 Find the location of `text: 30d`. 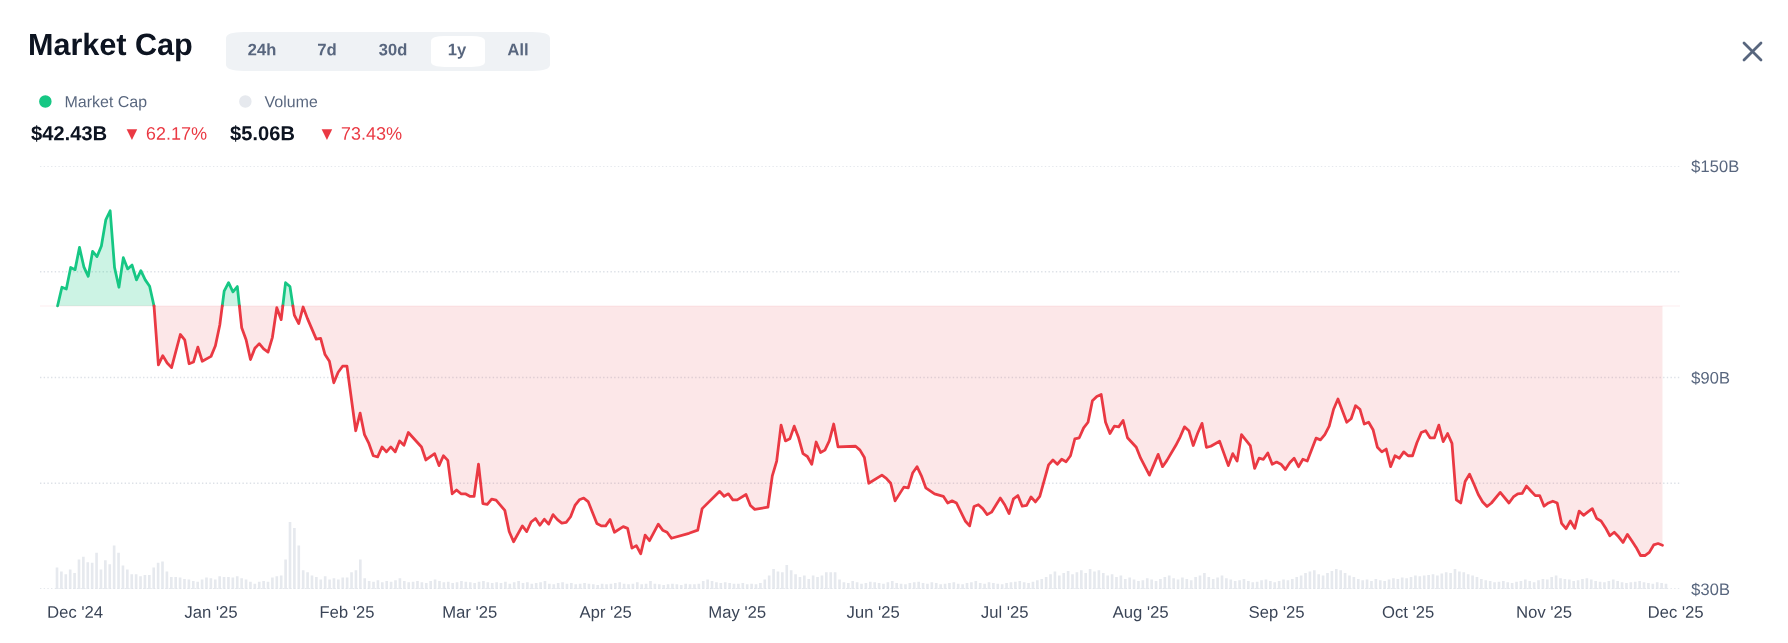

text: 30d is located at coordinates (393, 49).